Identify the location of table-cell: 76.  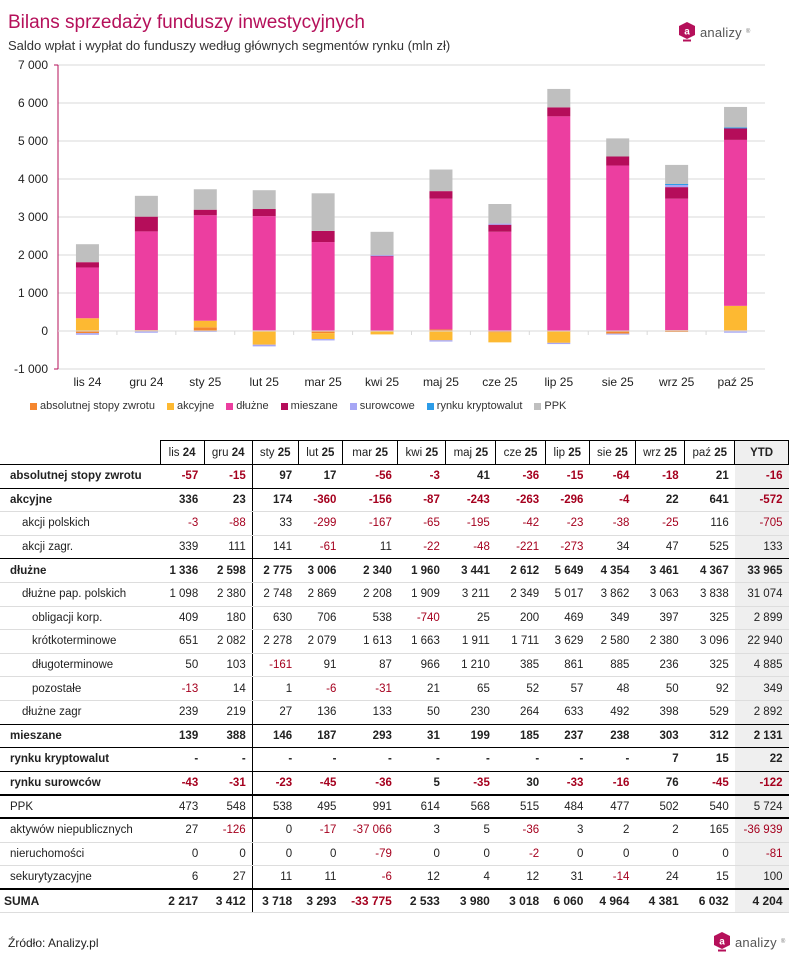
(660, 783).